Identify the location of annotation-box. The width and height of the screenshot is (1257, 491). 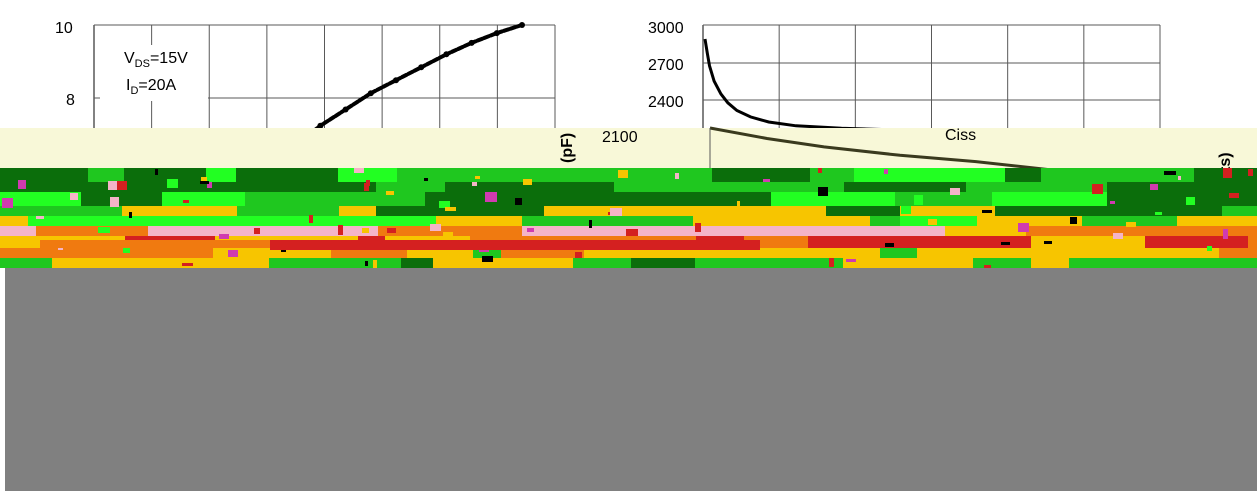
(154, 73).